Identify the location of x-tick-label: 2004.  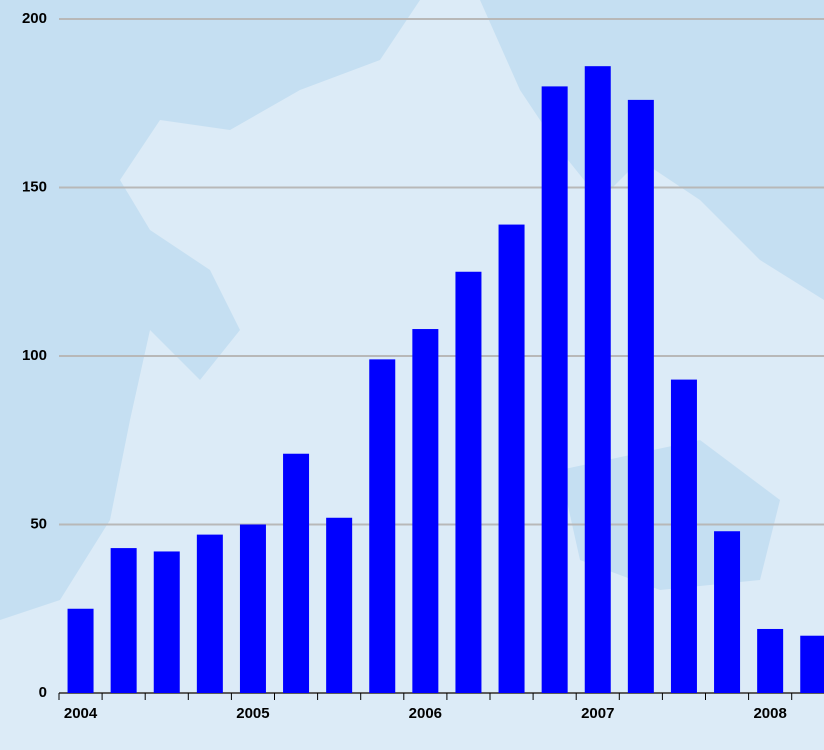
(81, 713).